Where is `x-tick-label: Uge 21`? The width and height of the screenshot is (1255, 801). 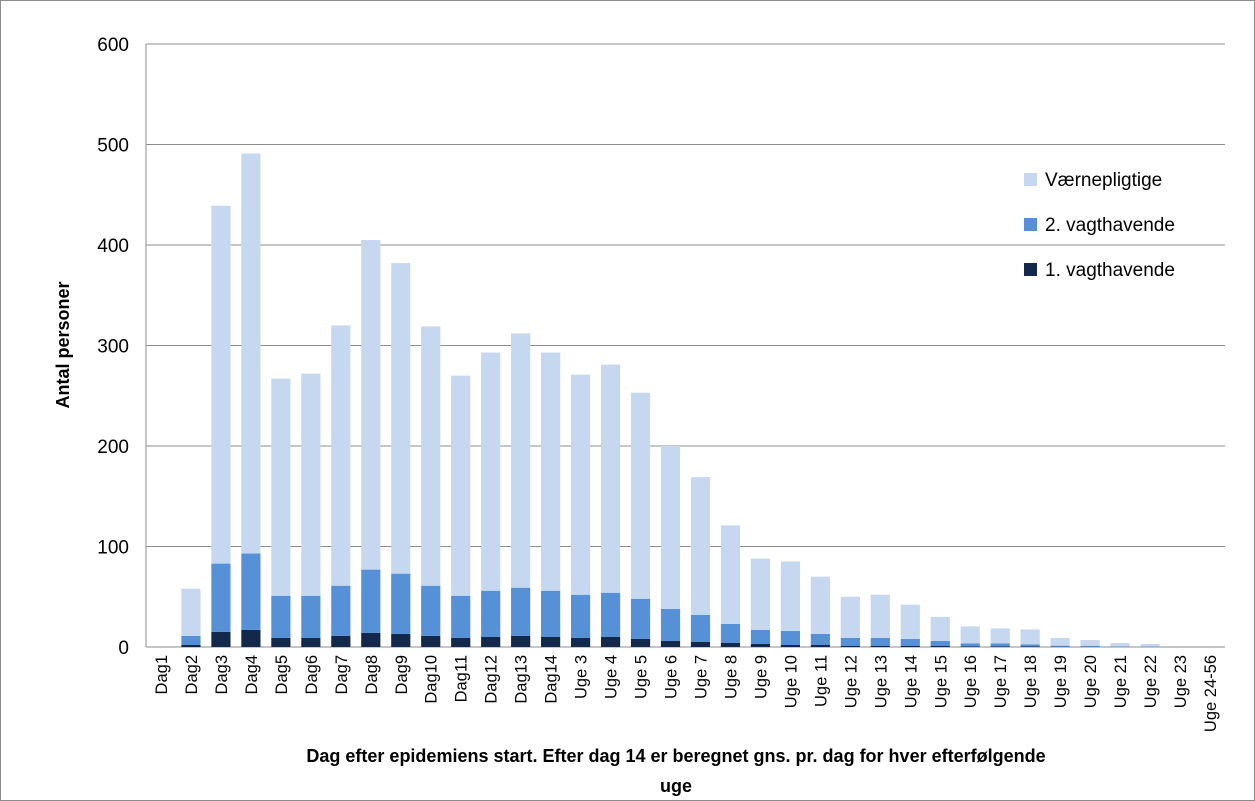 x-tick-label: Uge 21 is located at coordinates (1121, 681).